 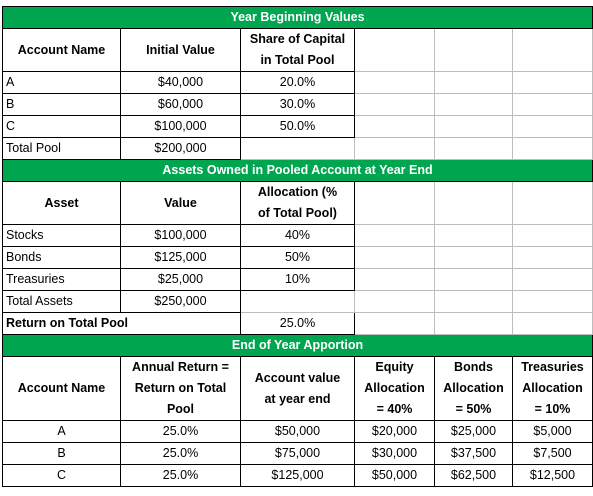 What do you see at coordinates (180, 82) in the screenshot?
I see `data-cell: $40,000` at bounding box center [180, 82].